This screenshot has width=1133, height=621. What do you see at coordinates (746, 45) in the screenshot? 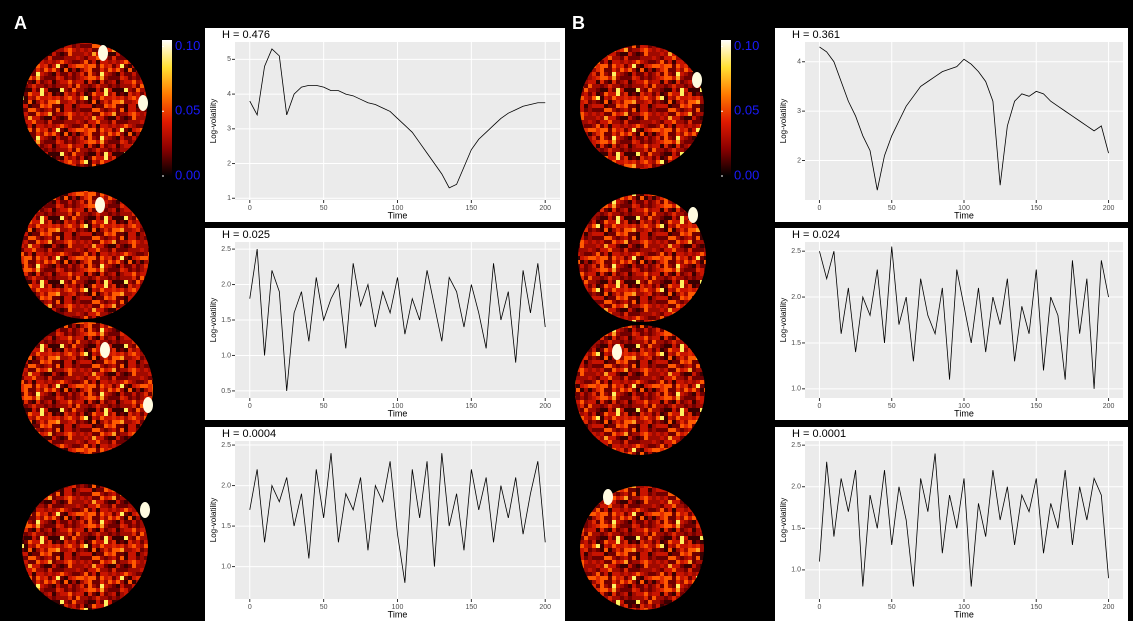
I see `colorbar-tick-label: 0.10` at bounding box center [746, 45].